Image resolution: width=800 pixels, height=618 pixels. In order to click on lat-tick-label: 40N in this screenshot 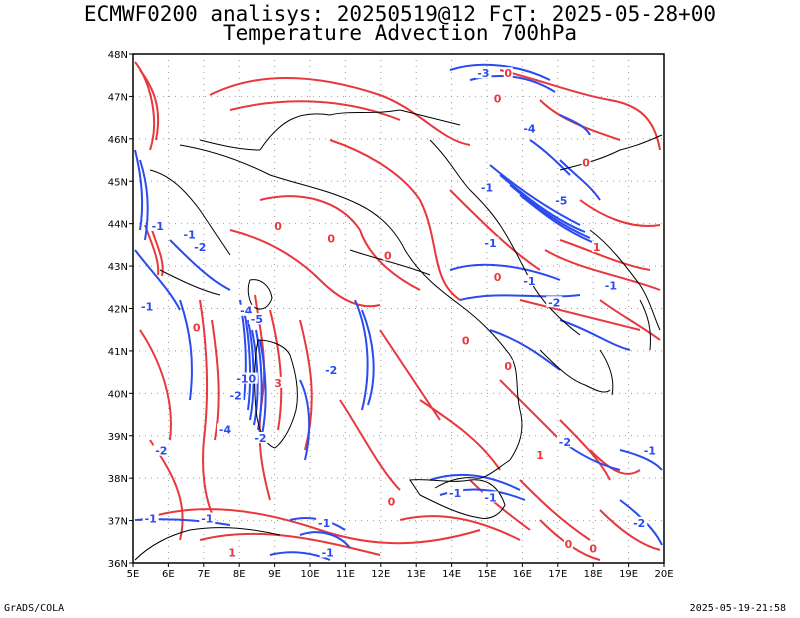, I will do `click(118, 394)`.